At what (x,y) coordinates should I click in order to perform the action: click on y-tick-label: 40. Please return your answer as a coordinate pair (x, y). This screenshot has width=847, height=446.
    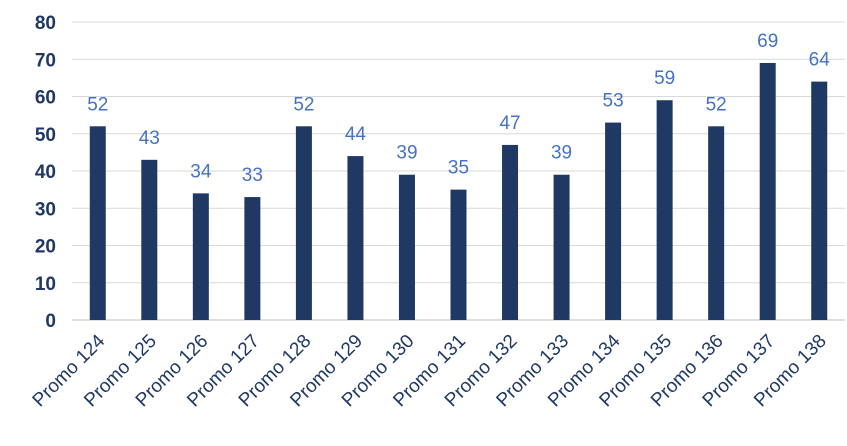
    Looking at the image, I should click on (45, 172).